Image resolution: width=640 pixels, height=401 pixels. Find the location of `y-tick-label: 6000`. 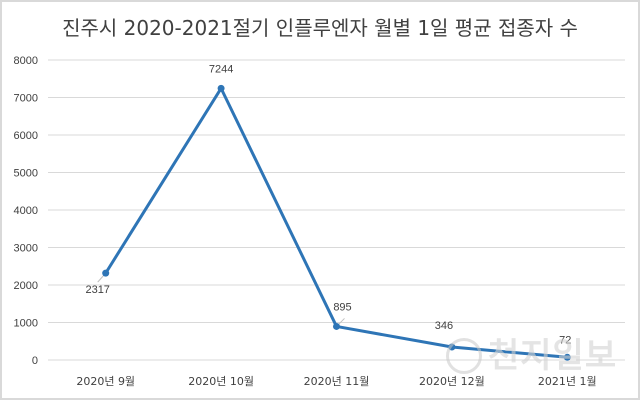

y-tick-label: 6000 is located at coordinates (26, 136).